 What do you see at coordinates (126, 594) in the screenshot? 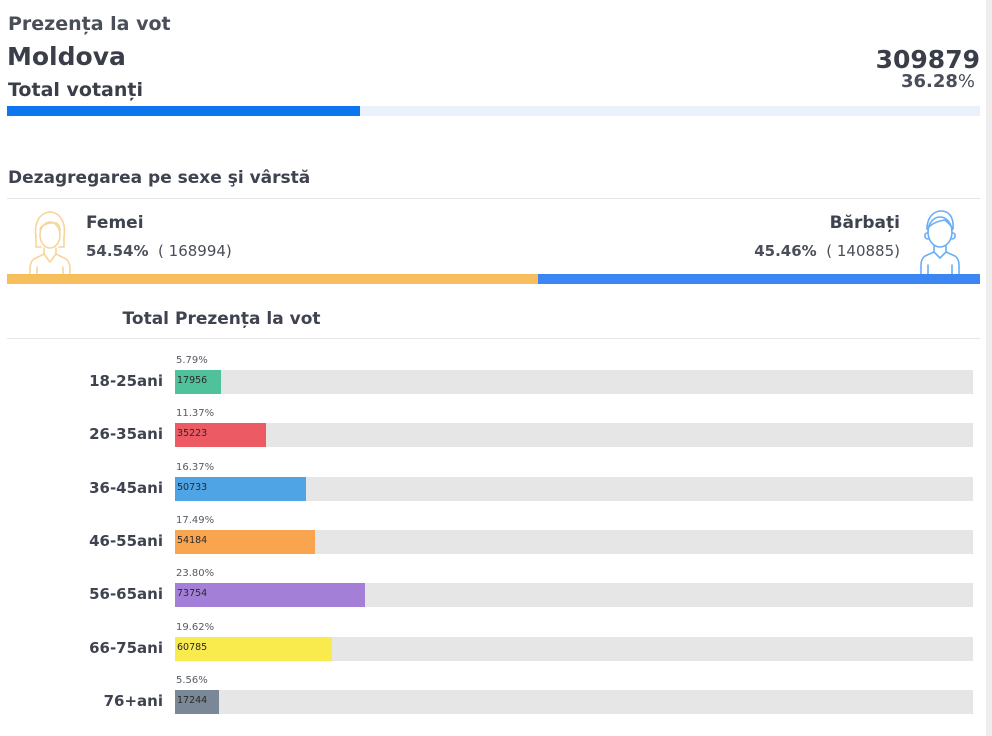
I see `age-group-label: 56-65ani` at bounding box center [126, 594].